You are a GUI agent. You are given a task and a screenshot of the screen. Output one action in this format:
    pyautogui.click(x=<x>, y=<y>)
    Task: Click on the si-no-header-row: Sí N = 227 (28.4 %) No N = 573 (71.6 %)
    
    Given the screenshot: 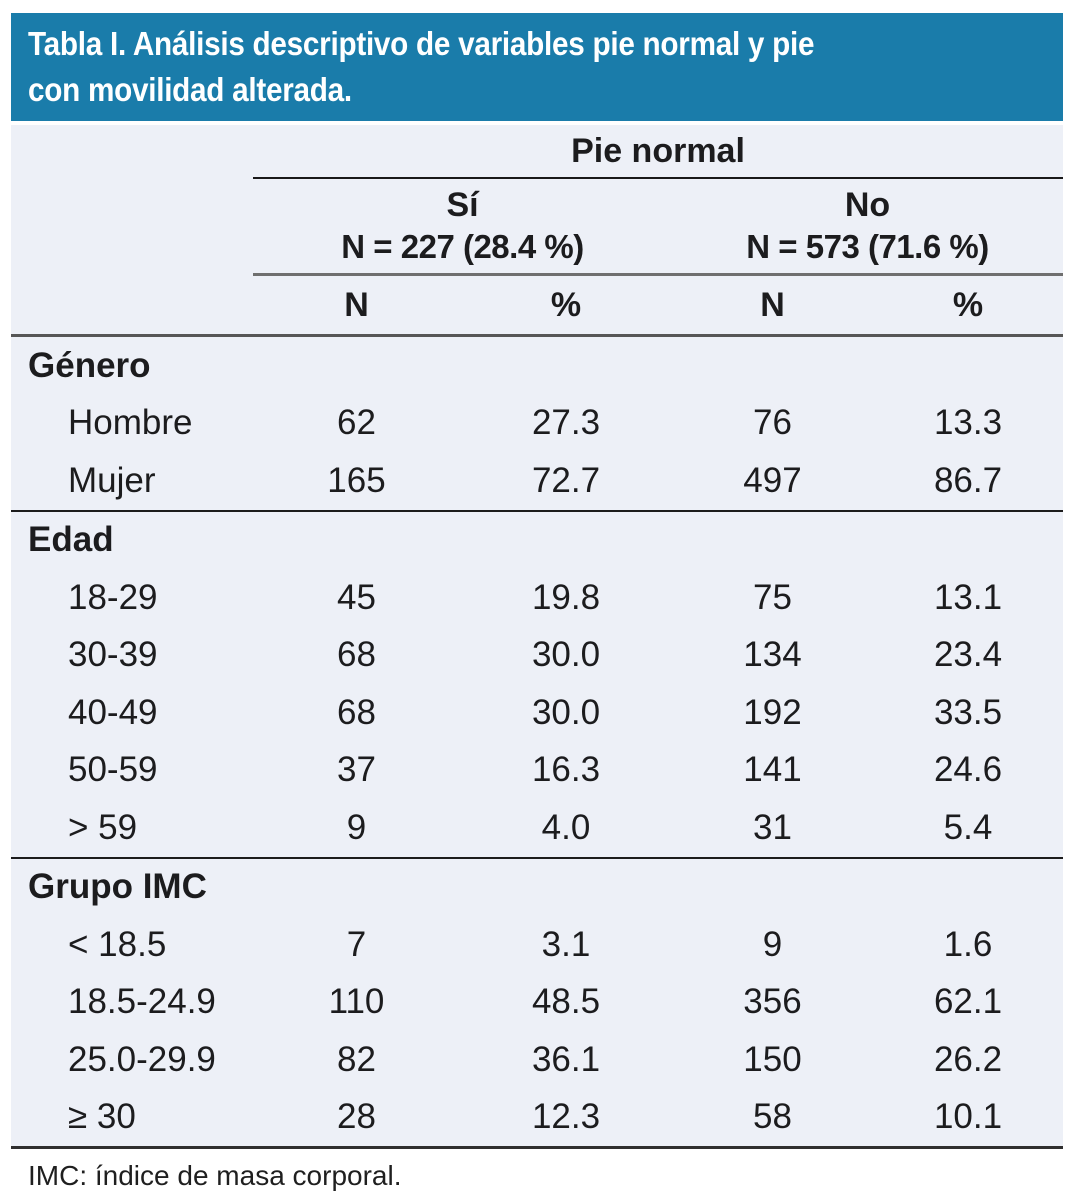 What is the action you would take?
    pyautogui.click(x=537, y=227)
    